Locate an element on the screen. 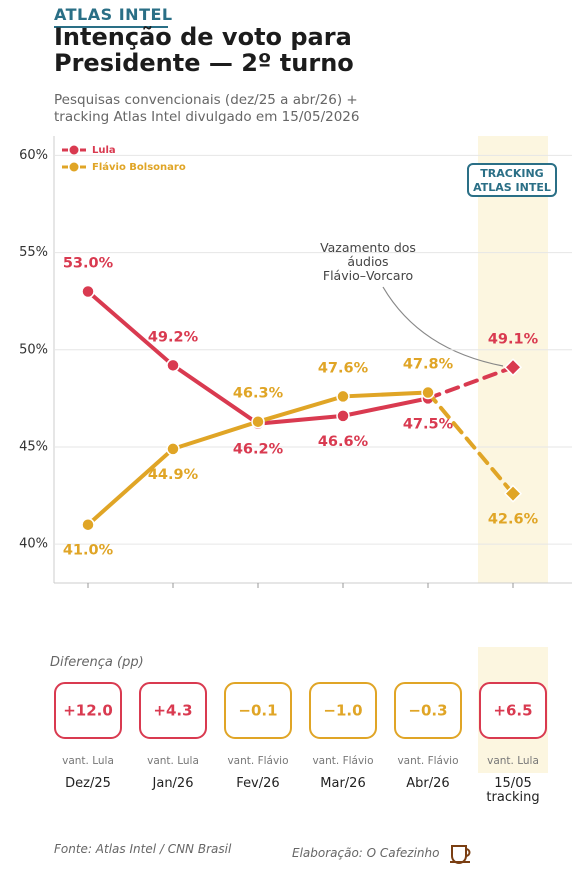 The height and width of the screenshot is (880, 582). data-label: 46.6% is located at coordinates (343, 442).